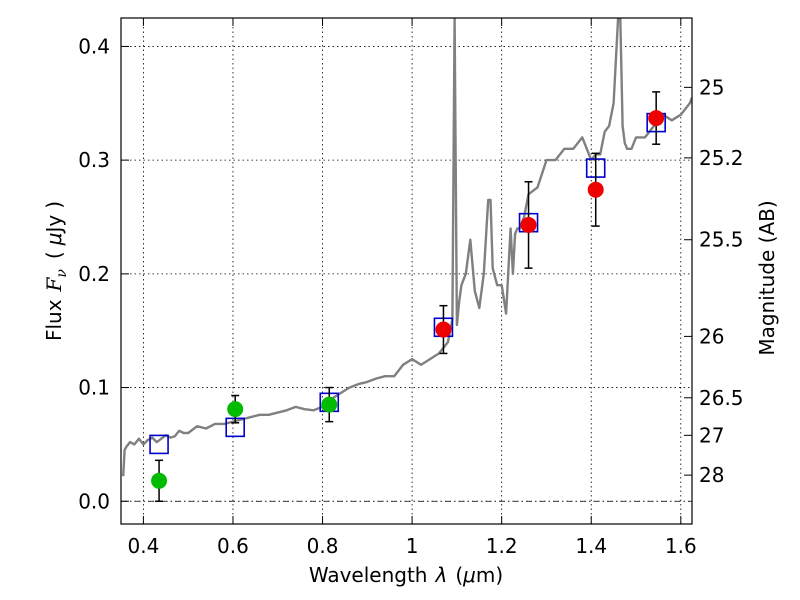 Image resolution: width=800 pixels, height=600 pixels. Describe the element at coordinates (94, 501) in the screenshot. I see `y-tick-label: 0.0` at that location.